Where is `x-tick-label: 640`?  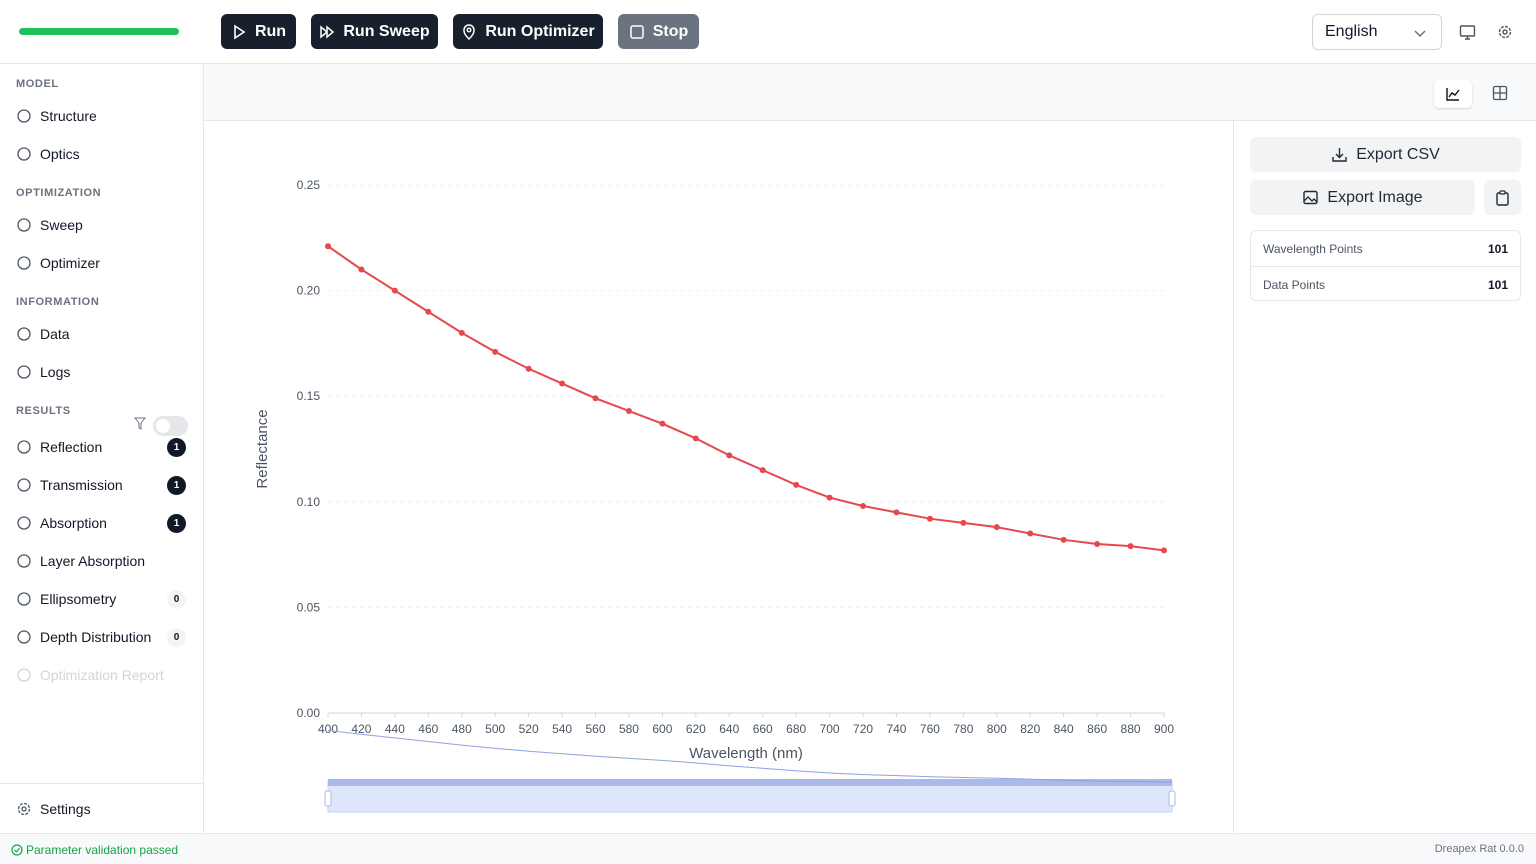
x-tick-label: 640 is located at coordinates (729, 729).